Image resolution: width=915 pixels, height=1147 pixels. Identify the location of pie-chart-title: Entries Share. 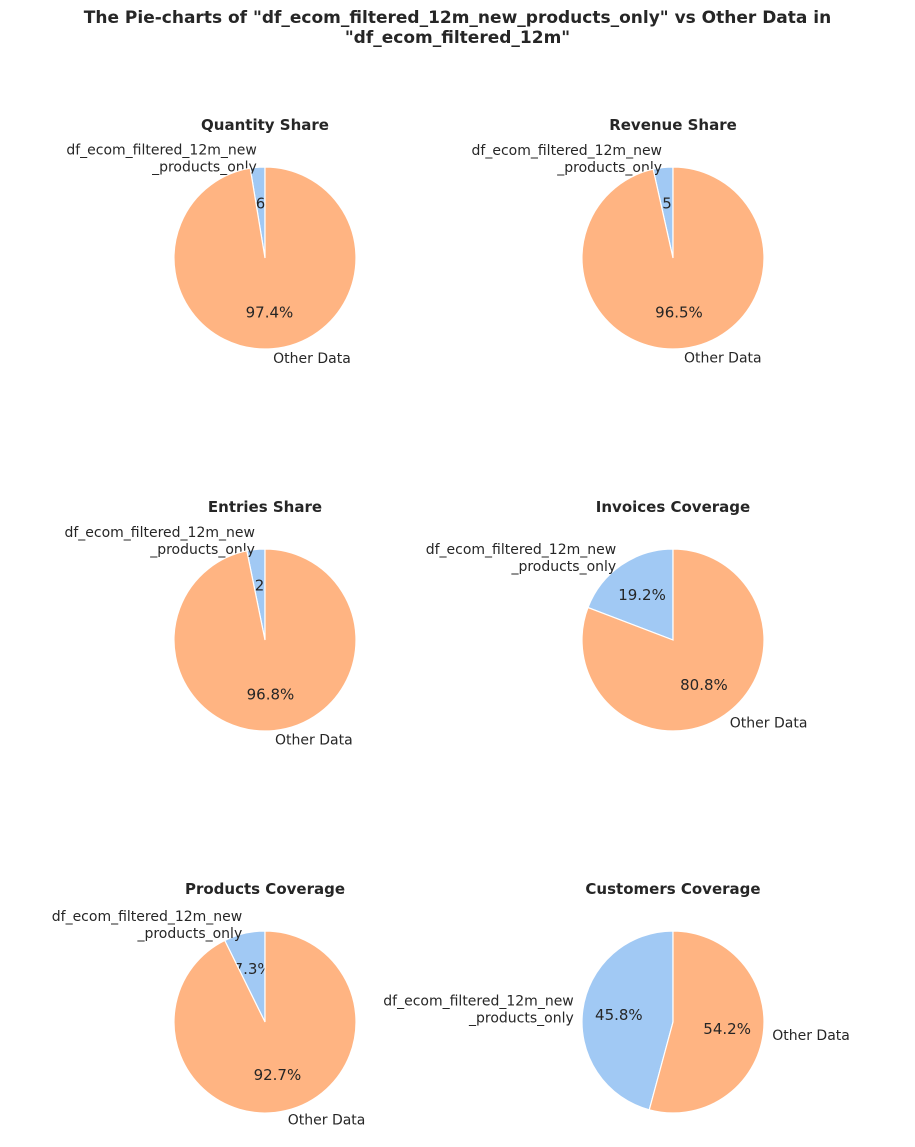
(265, 507).